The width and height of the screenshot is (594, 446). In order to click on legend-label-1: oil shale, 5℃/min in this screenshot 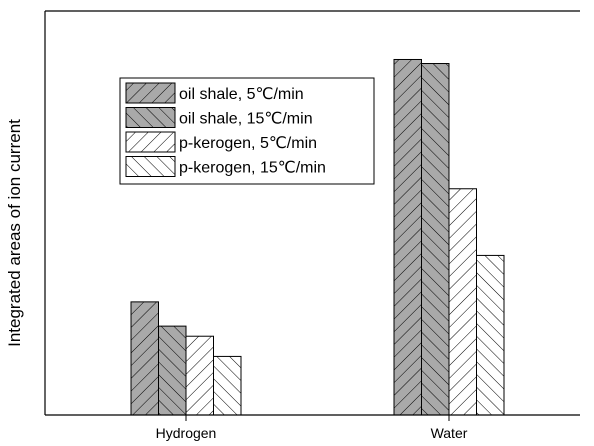, I will do `click(241, 94)`.